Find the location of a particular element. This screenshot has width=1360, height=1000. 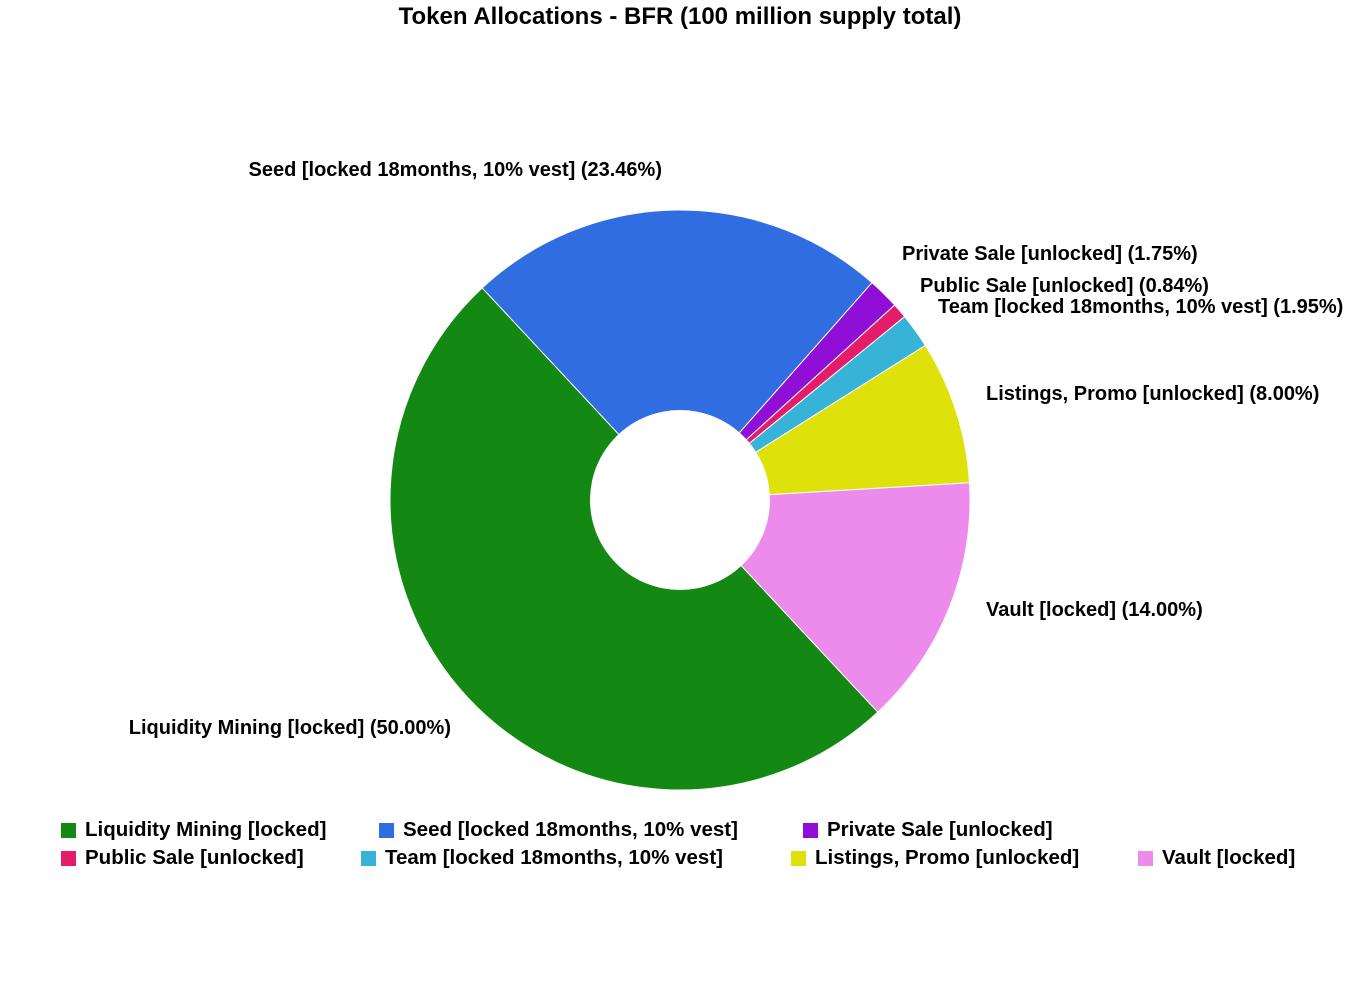

legend-label: Private Sale [unlocked] is located at coordinates (940, 829).